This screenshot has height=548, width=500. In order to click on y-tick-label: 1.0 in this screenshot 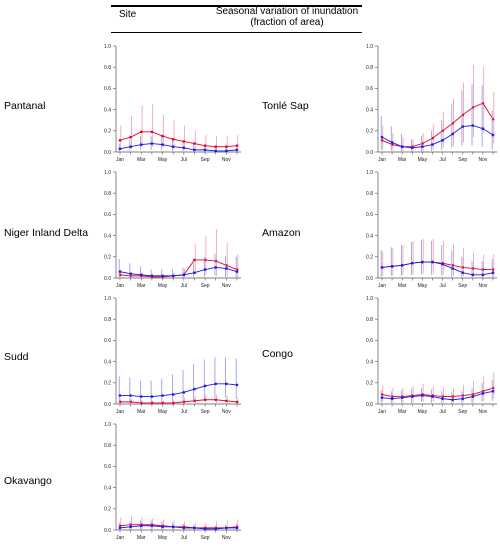, I will do `click(369, 173)`.